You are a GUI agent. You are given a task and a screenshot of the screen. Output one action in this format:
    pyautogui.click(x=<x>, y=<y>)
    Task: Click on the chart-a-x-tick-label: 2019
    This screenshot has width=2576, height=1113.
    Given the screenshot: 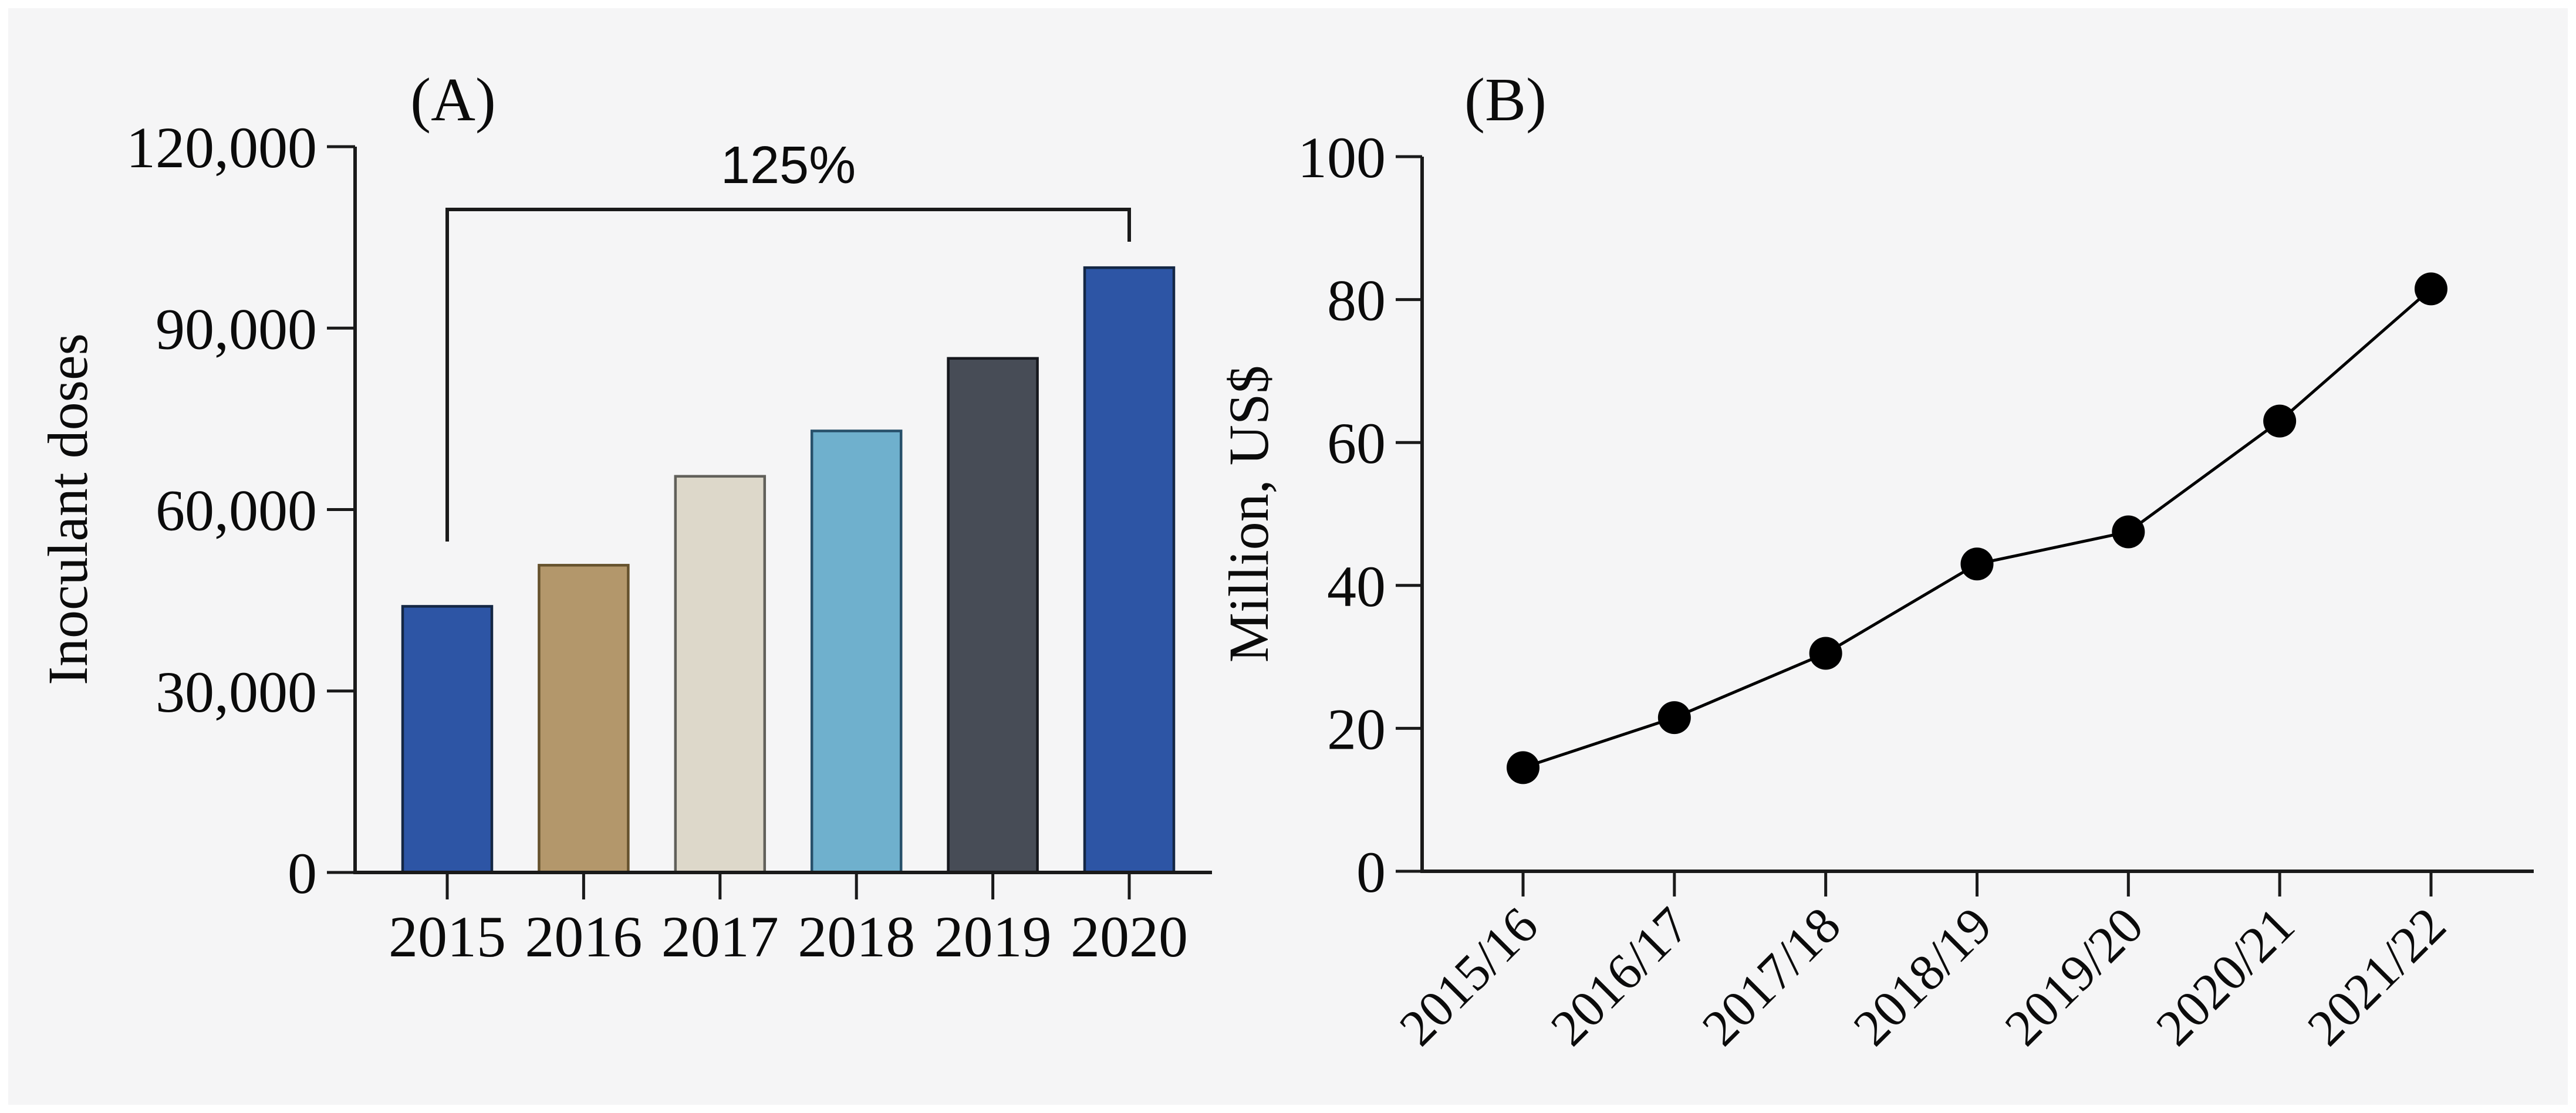 What is the action you would take?
    pyautogui.click(x=993, y=937)
    